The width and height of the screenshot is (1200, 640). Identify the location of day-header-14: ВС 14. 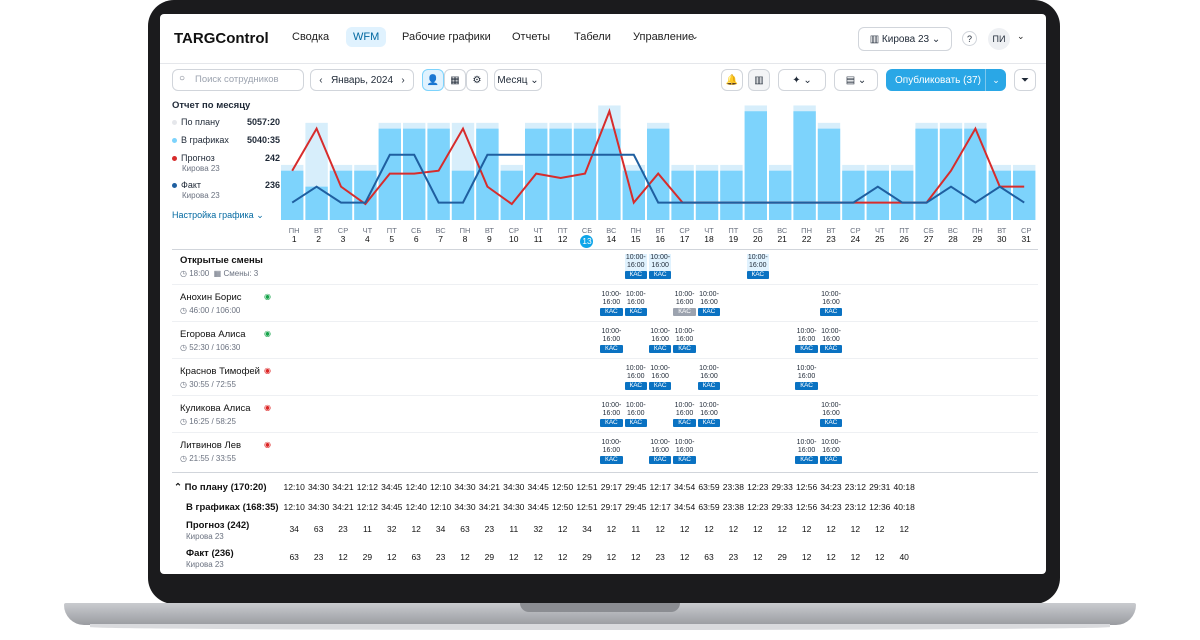
(611, 235).